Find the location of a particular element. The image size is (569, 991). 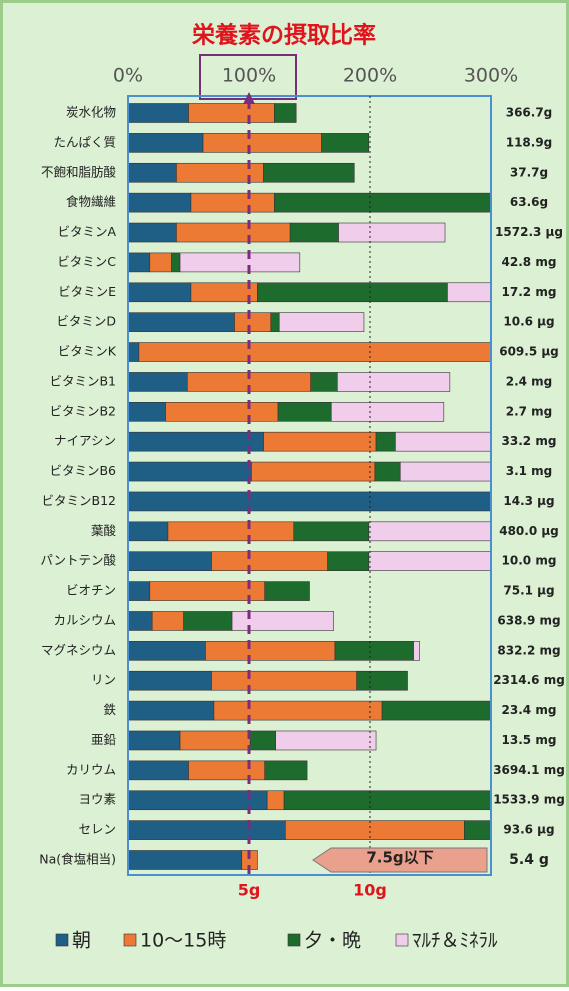

amount-label: 1533.9 mg is located at coordinates (529, 800).